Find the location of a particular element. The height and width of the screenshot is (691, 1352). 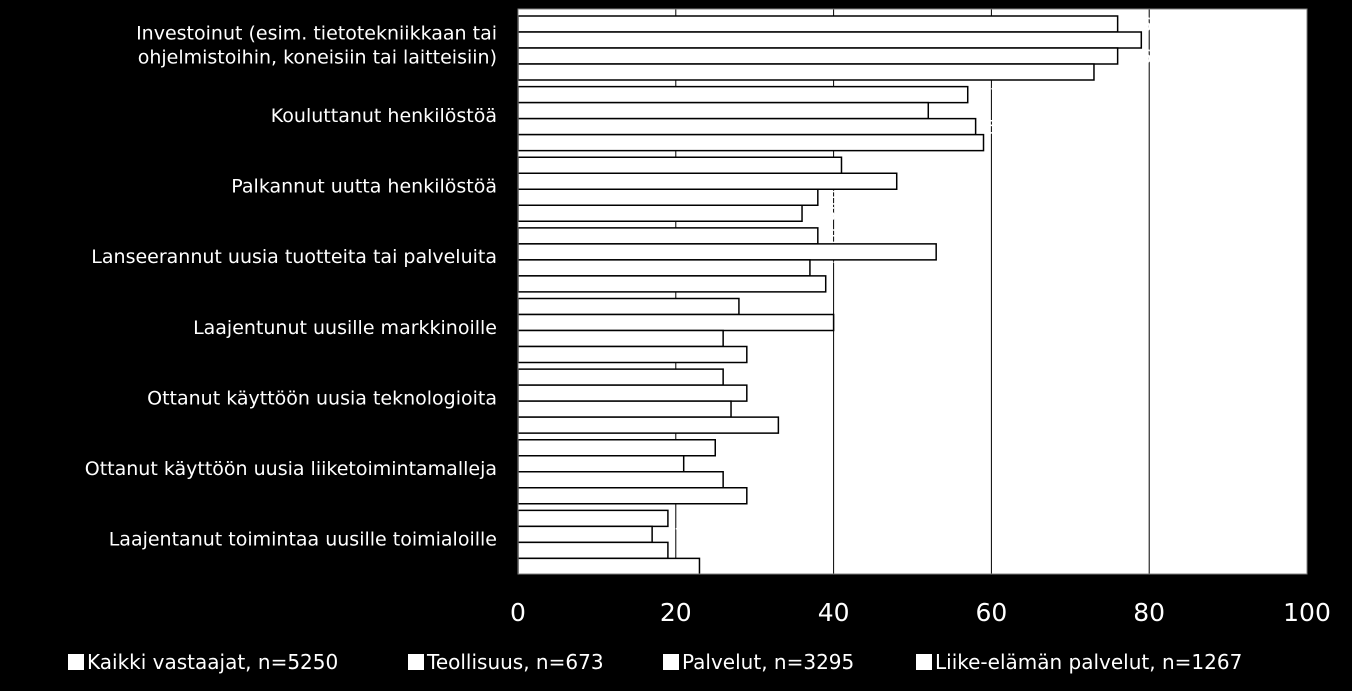

legend-label-1: Teollisuus, n=673 is located at coordinates (515, 662).